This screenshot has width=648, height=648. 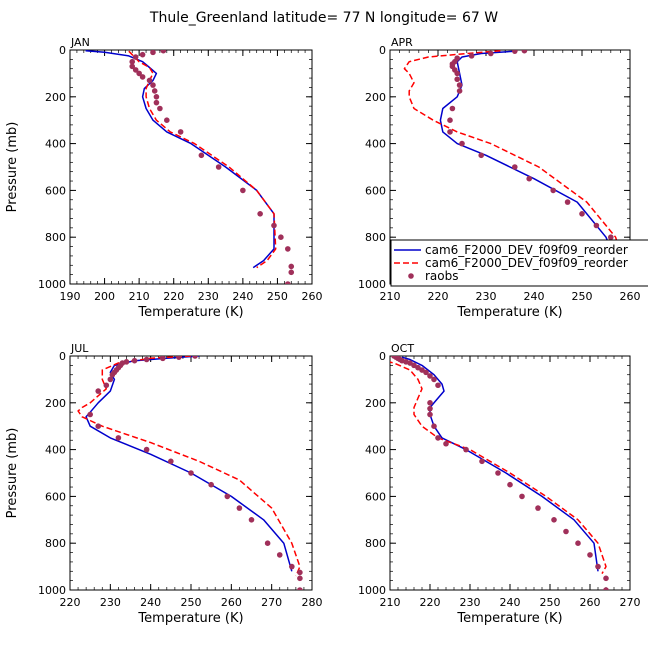 What do you see at coordinates (277, 296) in the screenshot?
I see `x-tick-label: 250` at bounding box center [277, 296].